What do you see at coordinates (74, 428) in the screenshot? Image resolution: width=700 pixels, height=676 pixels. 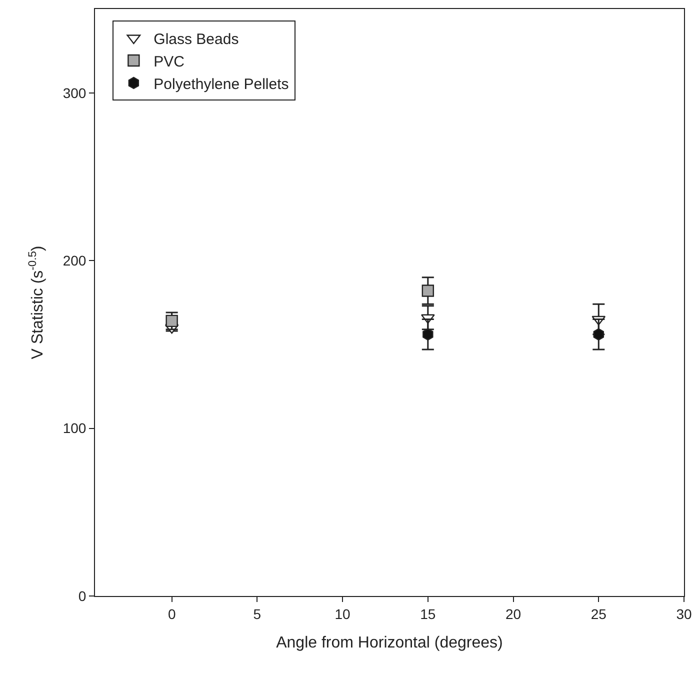 I see `y-tick-label: 100` at bounding box center [74, 428].